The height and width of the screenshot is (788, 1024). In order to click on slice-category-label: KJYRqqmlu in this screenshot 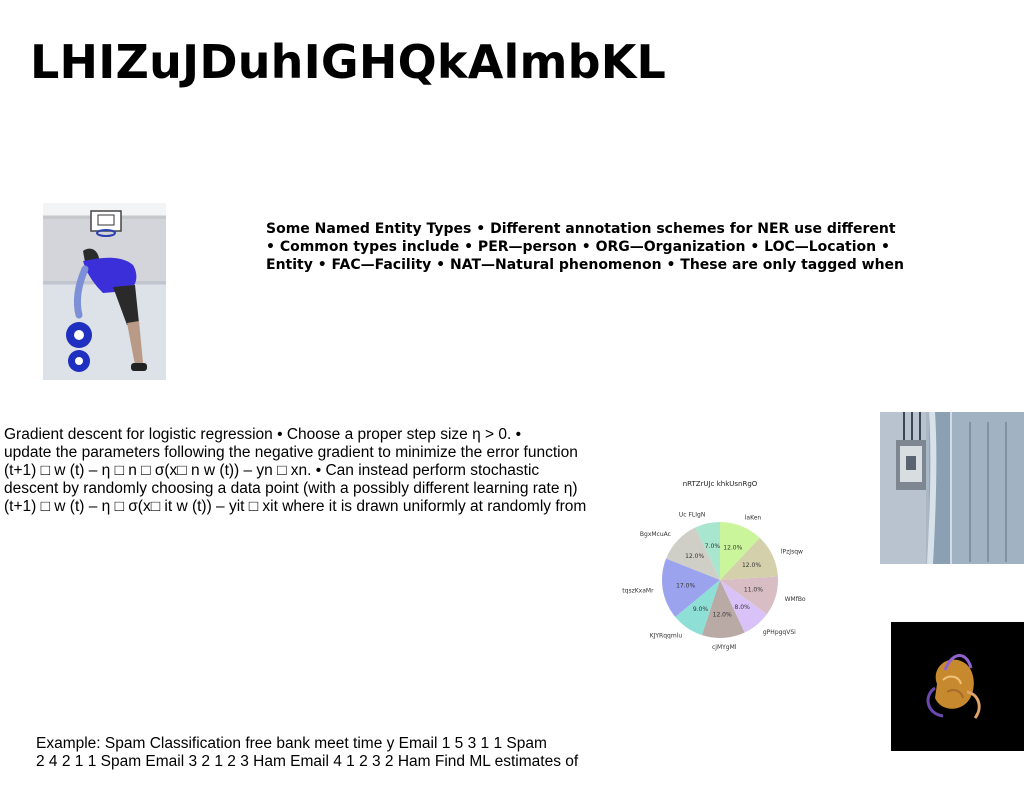, I will do `click(666, 636)`.